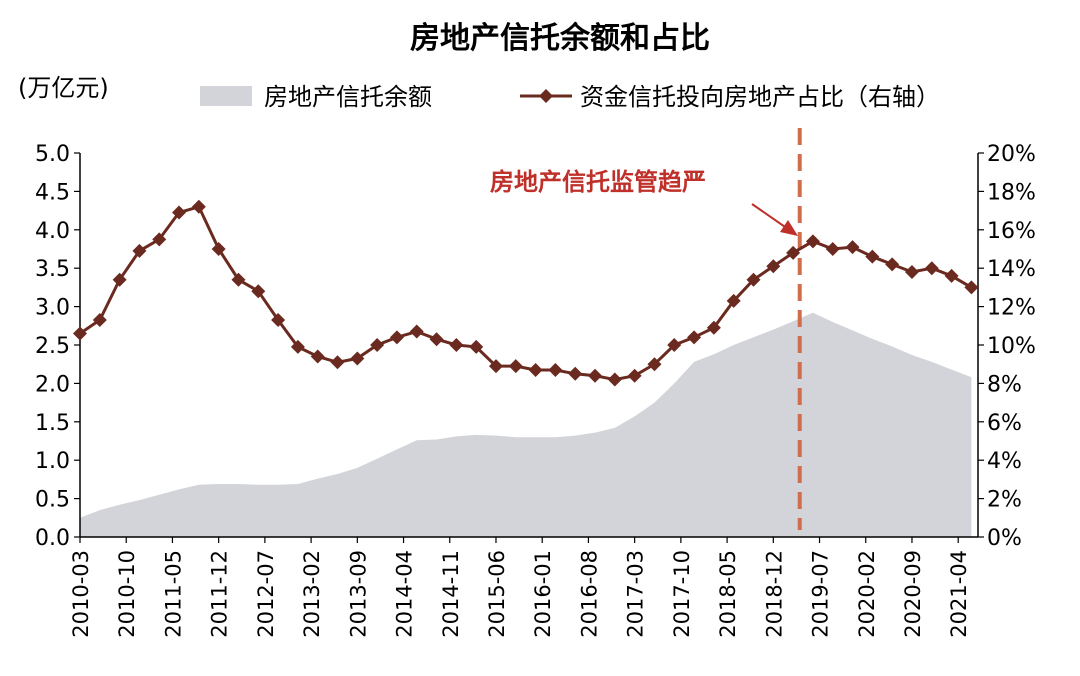  Describe the element at coordinates (63, 88) in the screenshot. I see `y-axis-unit-label: (万亿元)` at that location.